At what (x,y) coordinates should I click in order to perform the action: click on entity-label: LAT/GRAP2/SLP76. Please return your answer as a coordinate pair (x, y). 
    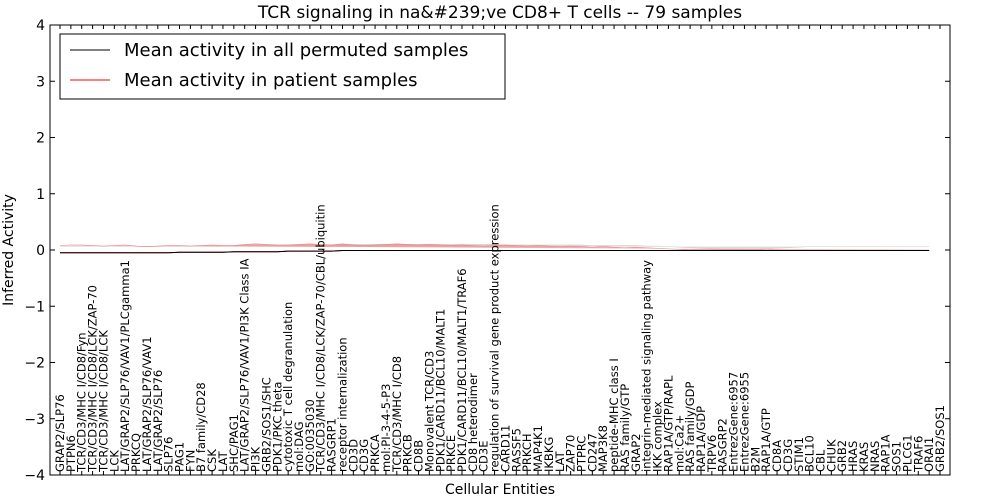
    Looking at the image, I should click on (158, 421).